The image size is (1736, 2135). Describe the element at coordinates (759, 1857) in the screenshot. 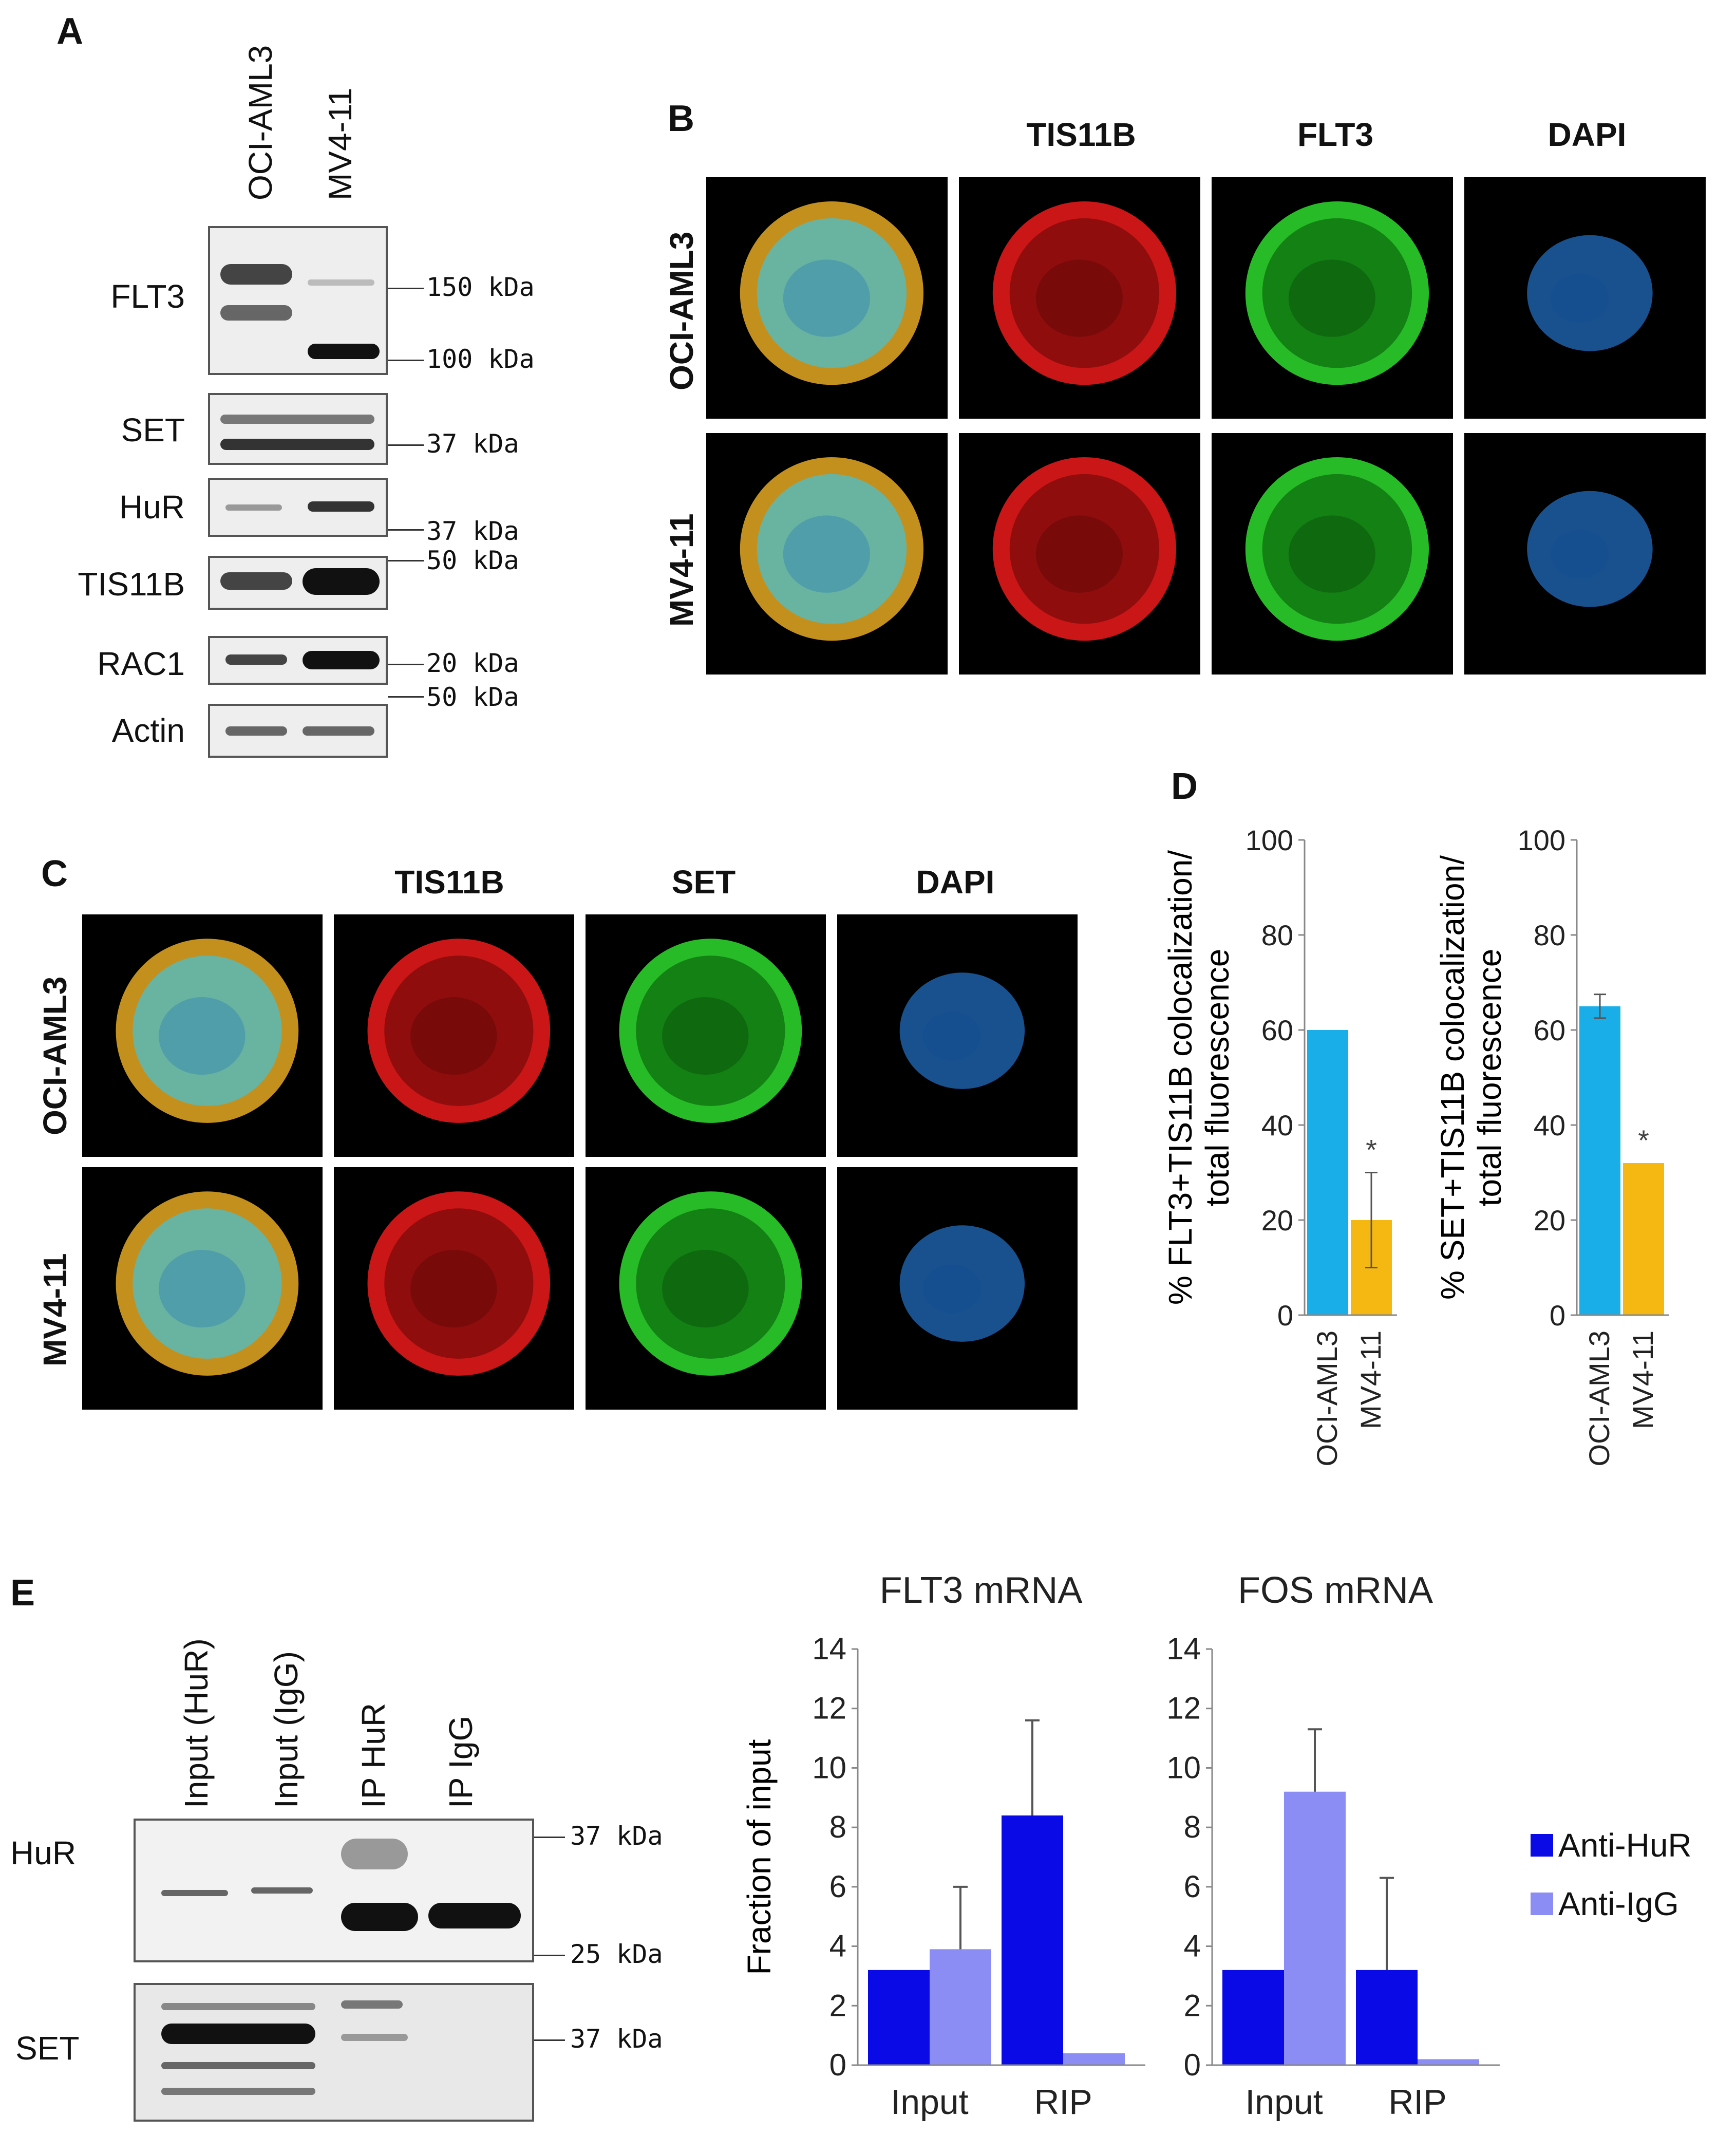

I see `y-axis-label: Fraction of input` at that location.